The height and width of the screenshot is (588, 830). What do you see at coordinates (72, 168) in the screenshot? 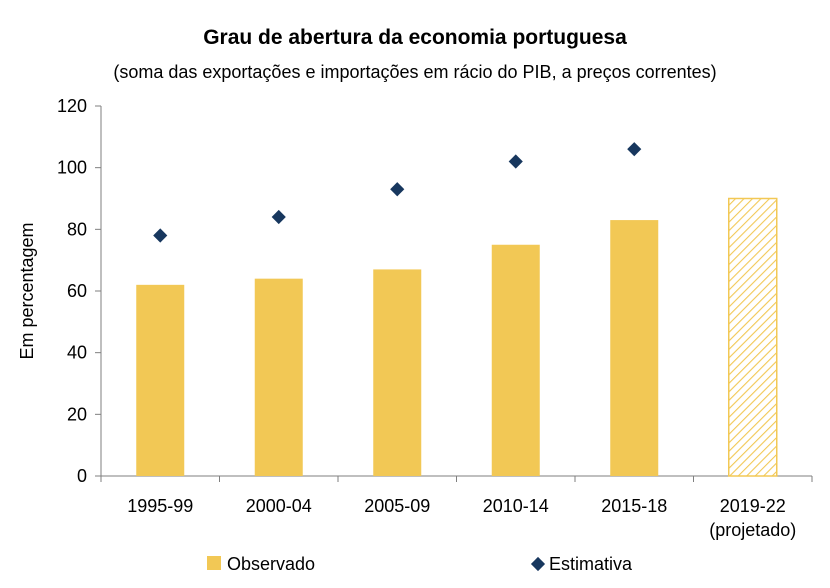
I see `y-tick-label: 100` at bounding box center [72, 168].